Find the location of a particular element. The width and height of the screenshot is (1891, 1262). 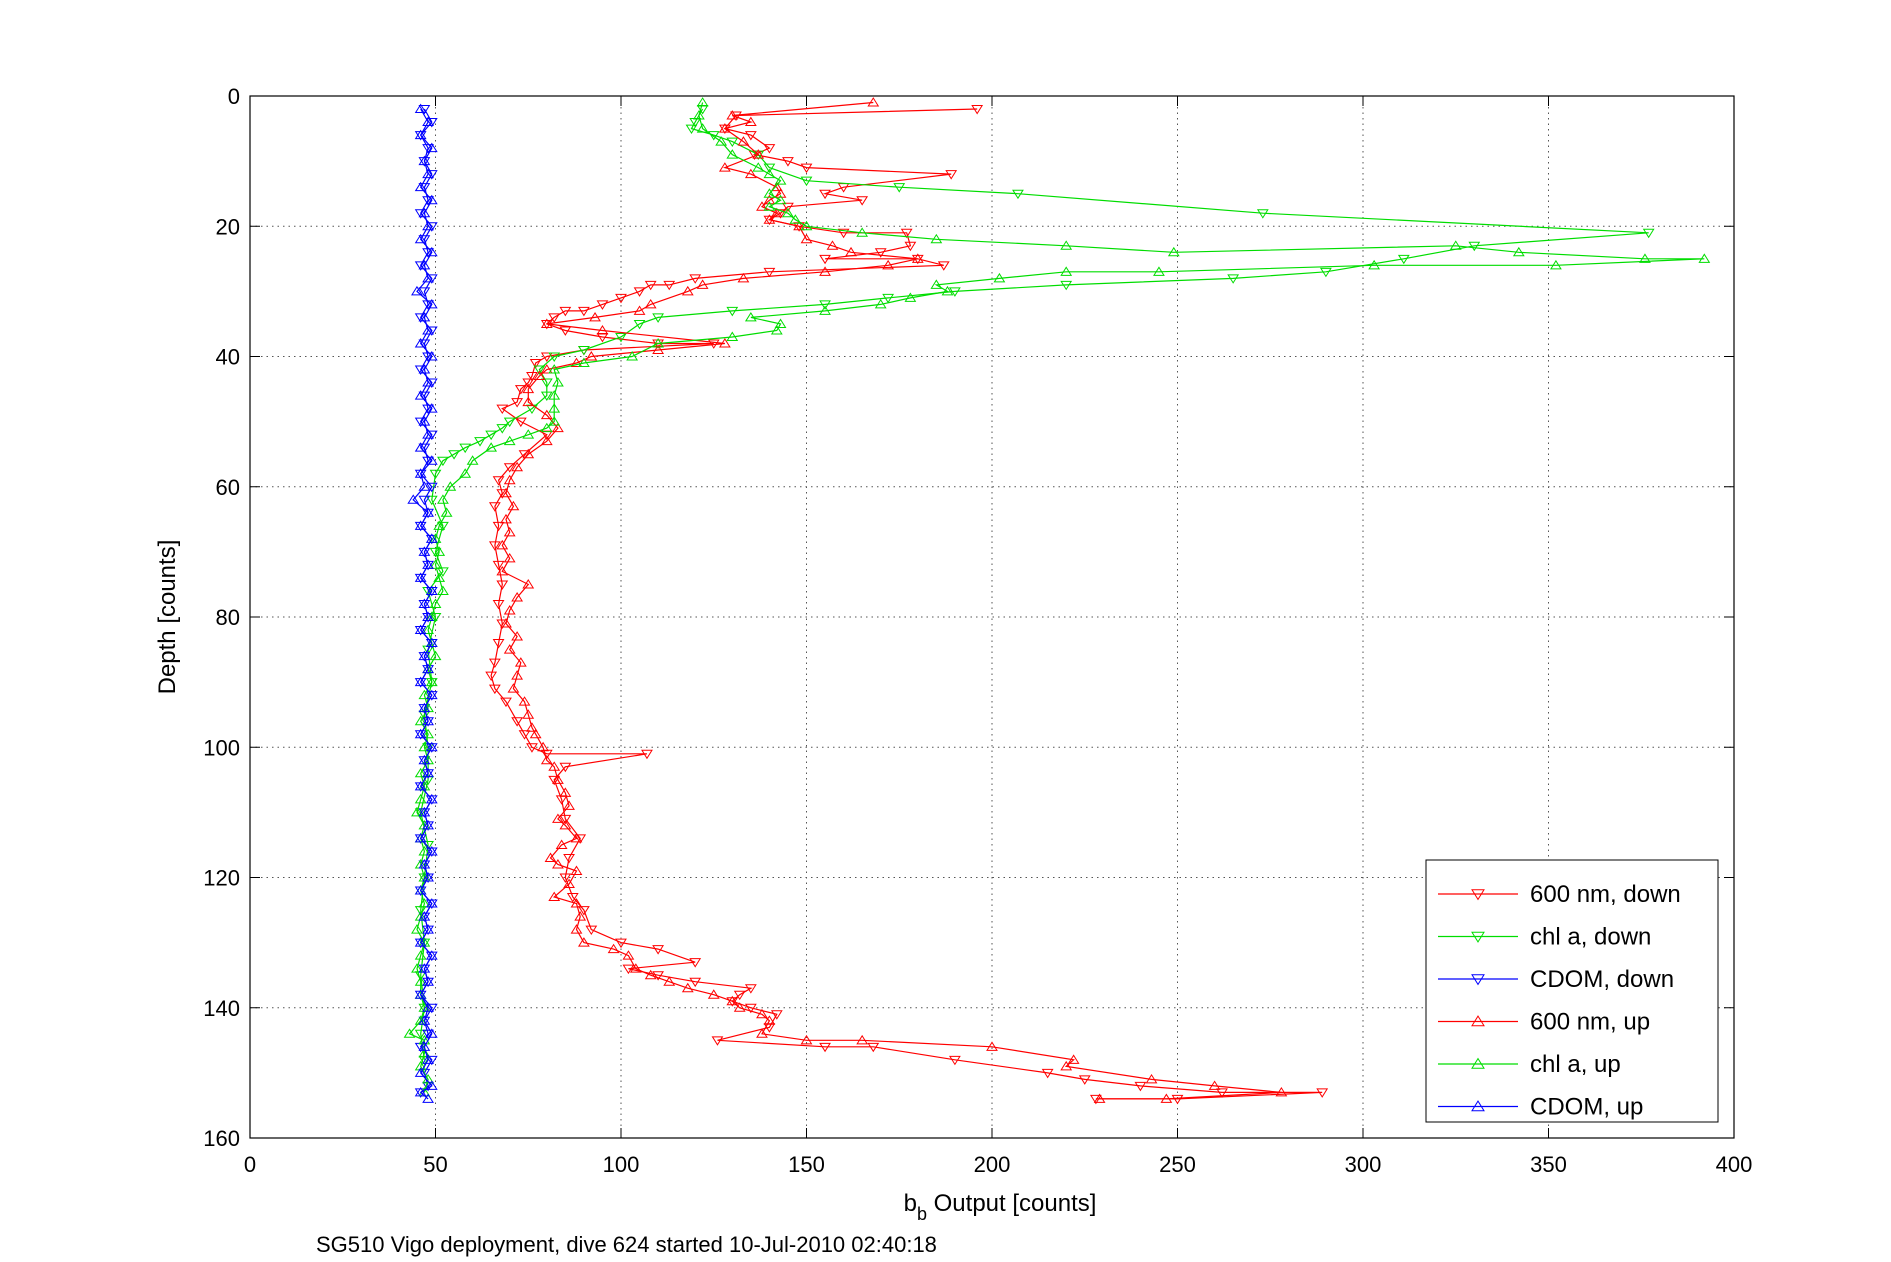

legend-item: 600 nm, down is located at coordinates (1559, 894).